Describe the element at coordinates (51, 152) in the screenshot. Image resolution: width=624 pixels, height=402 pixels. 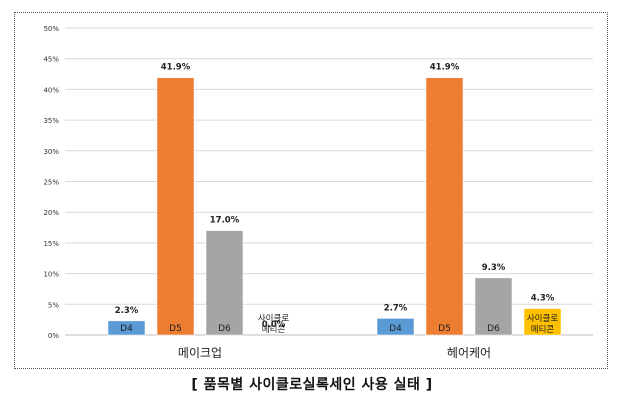
I see `y-tick-label: 30%` at that location.